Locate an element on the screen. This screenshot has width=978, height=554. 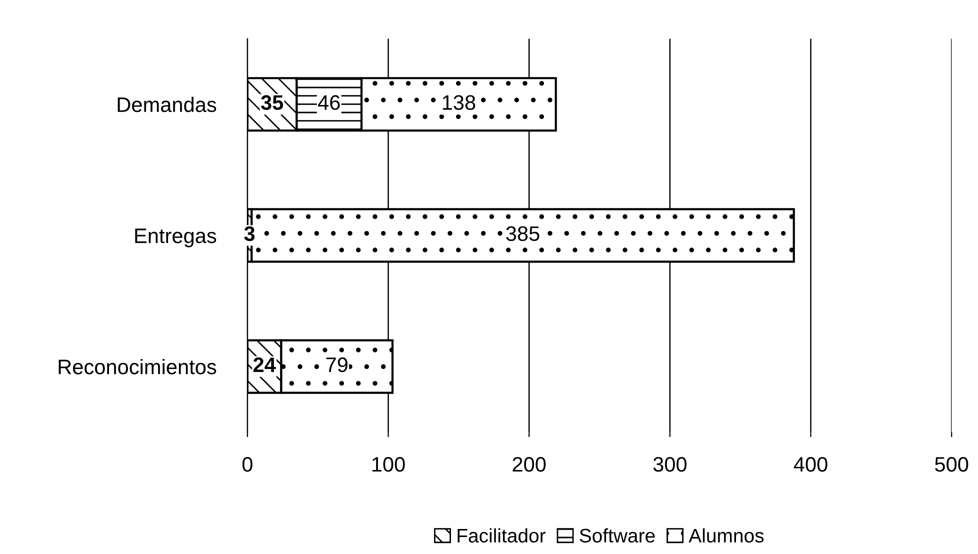
y-tick-label: Entregas is located at coordinates (175, 238).